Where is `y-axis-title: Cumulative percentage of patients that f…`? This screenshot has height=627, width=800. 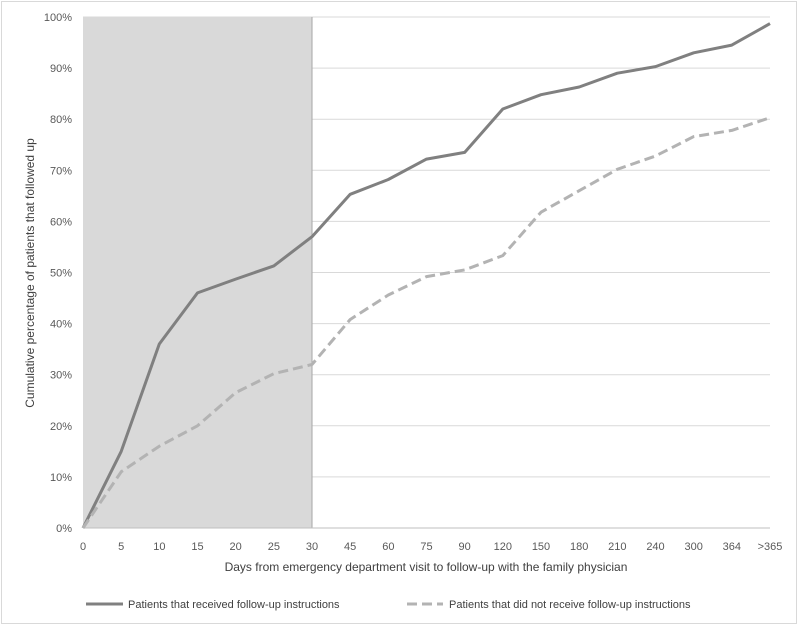
y-axis-title: Cumulative percentage of patients that f… is located at coordinates (30, 273).